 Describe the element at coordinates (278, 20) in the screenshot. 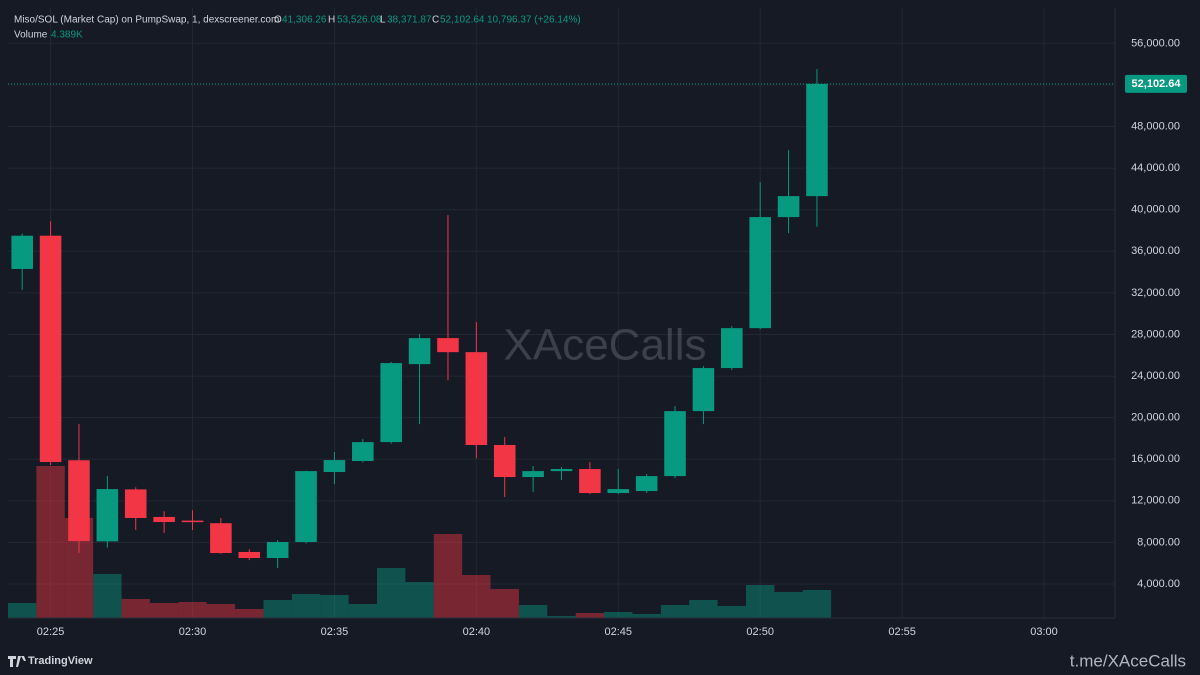

I see `o-label: O` at that location.